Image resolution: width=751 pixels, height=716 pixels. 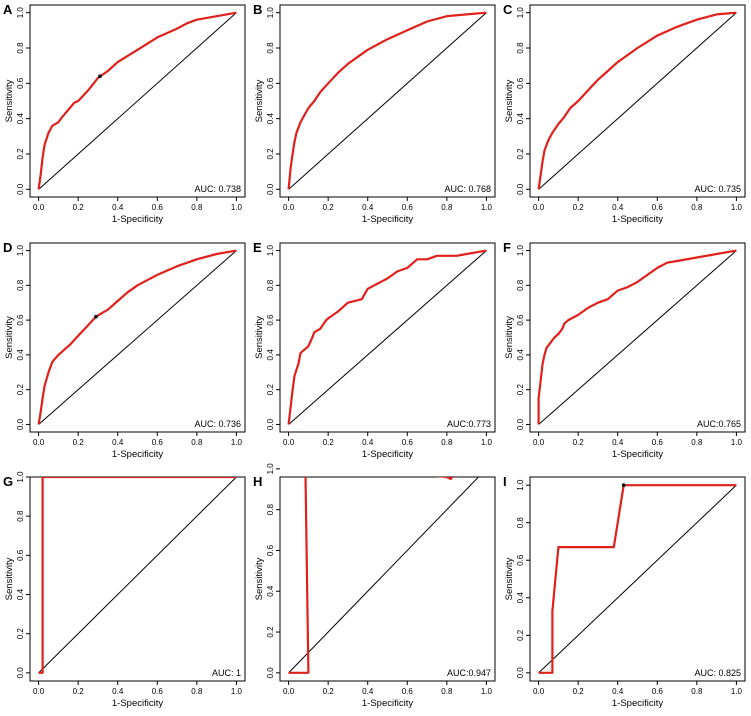 What do you see at coordinates (507, 247) in the screenshot?
I see `panel-label-f: F` at bounding box center [507, 247].